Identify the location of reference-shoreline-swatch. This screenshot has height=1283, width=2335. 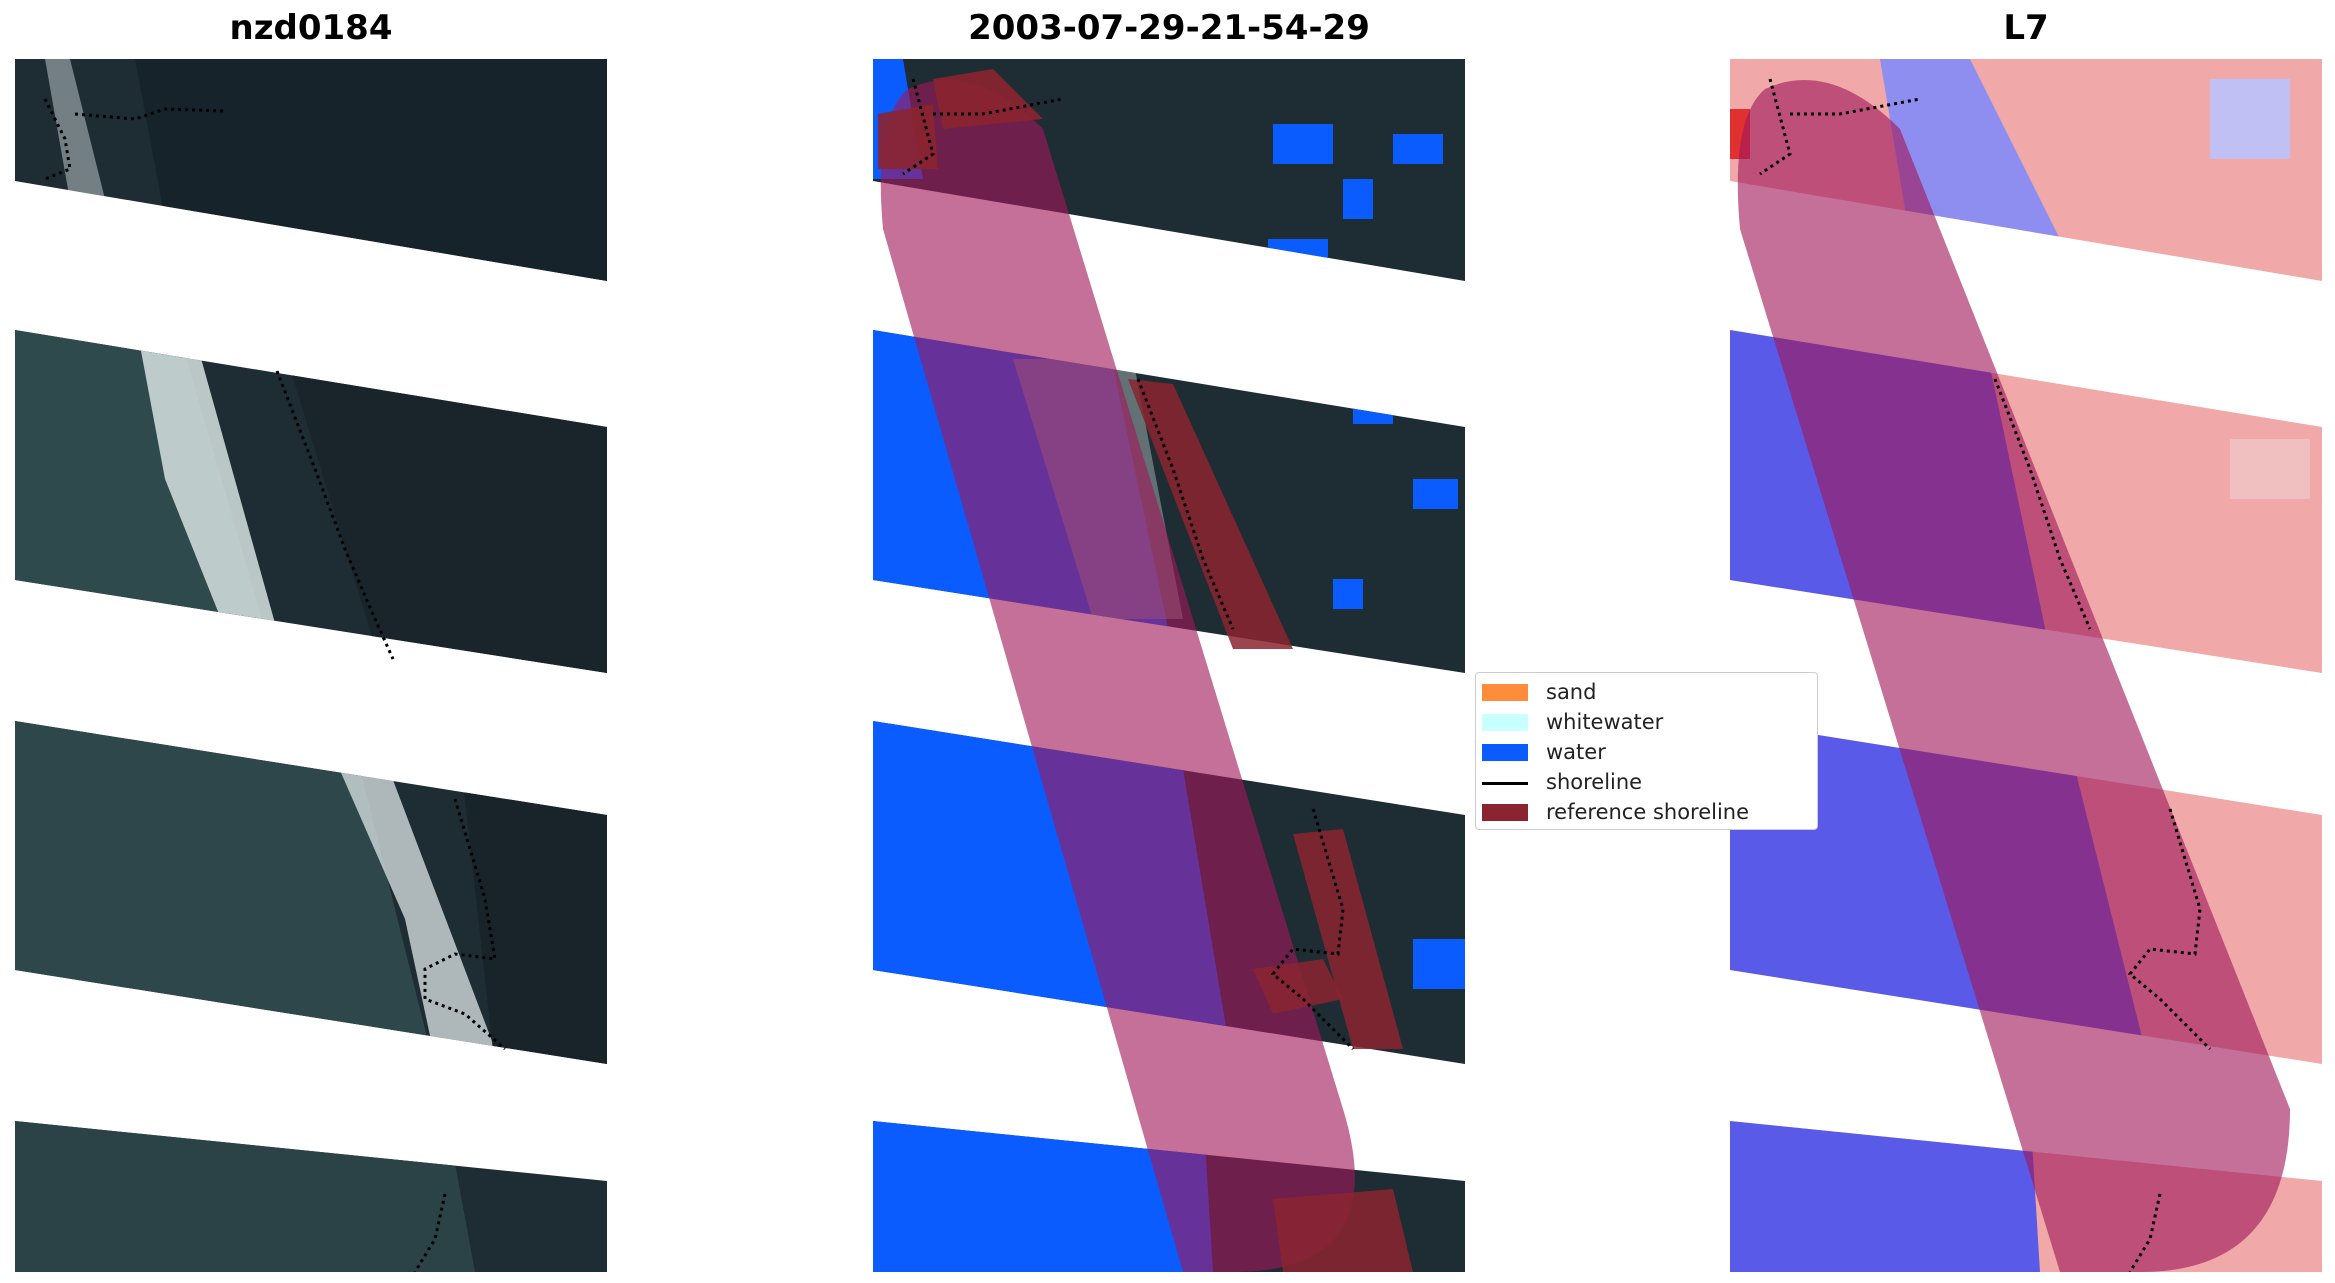
(1505, 812).